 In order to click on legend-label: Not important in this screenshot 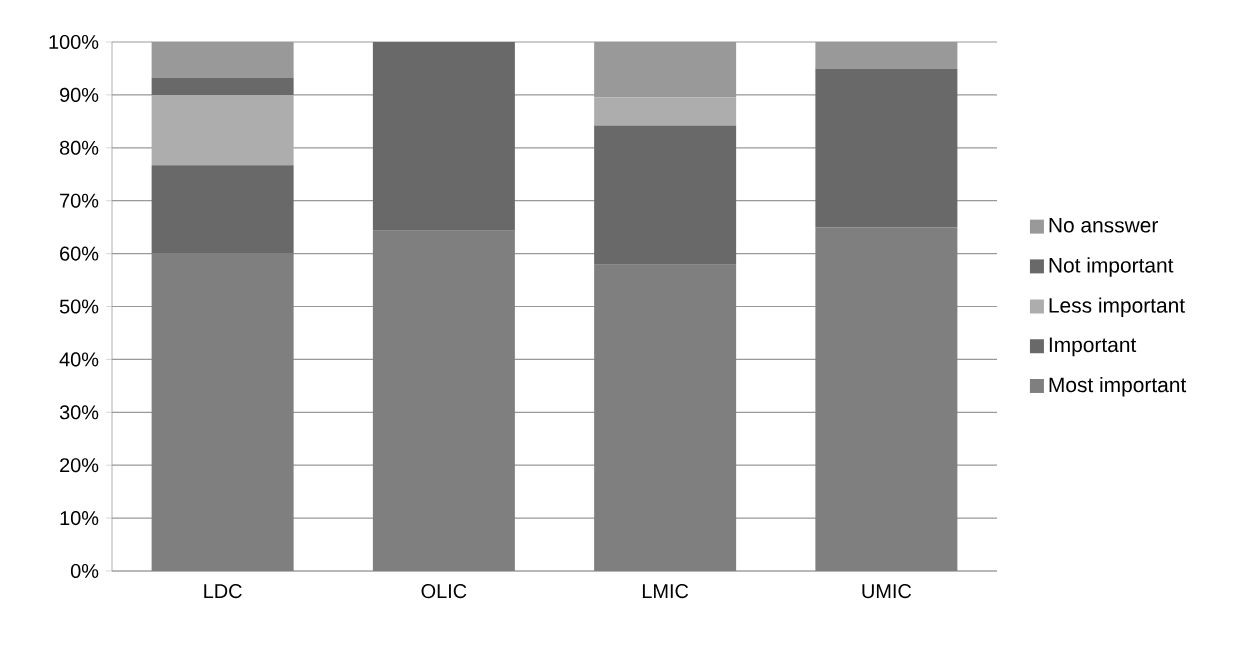, I will do `click(1111, 267)`.